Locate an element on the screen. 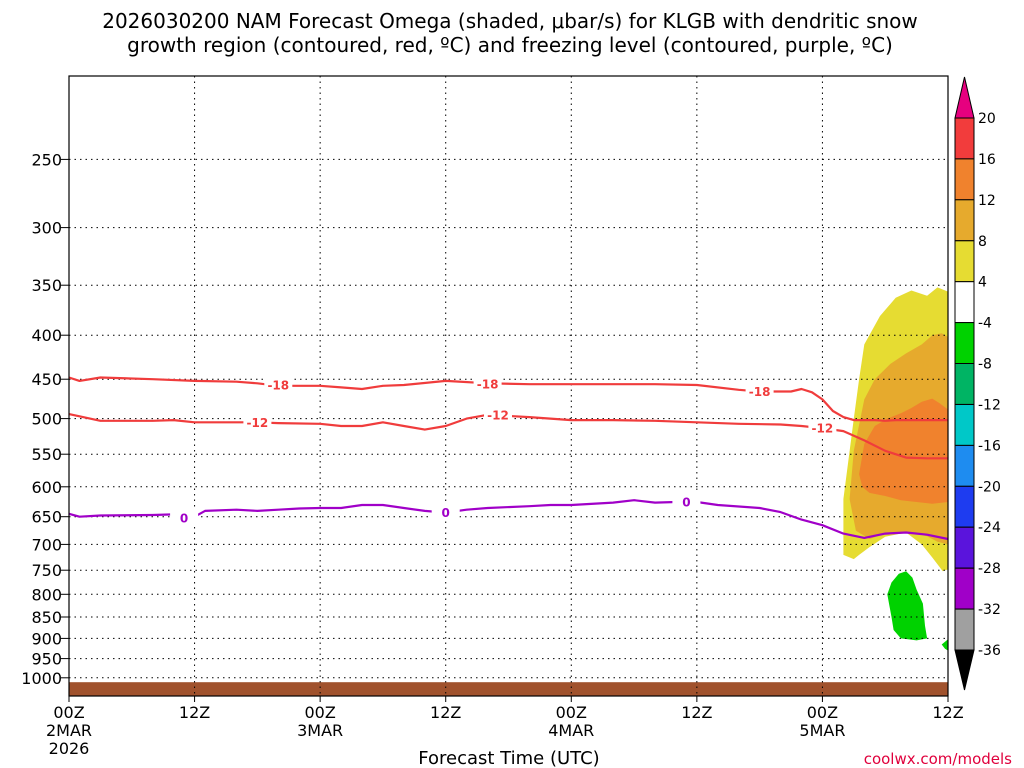 The width and height of the screenshot is (1024, 768). colorbar-top-arrow is located at coordinates (964, 97).